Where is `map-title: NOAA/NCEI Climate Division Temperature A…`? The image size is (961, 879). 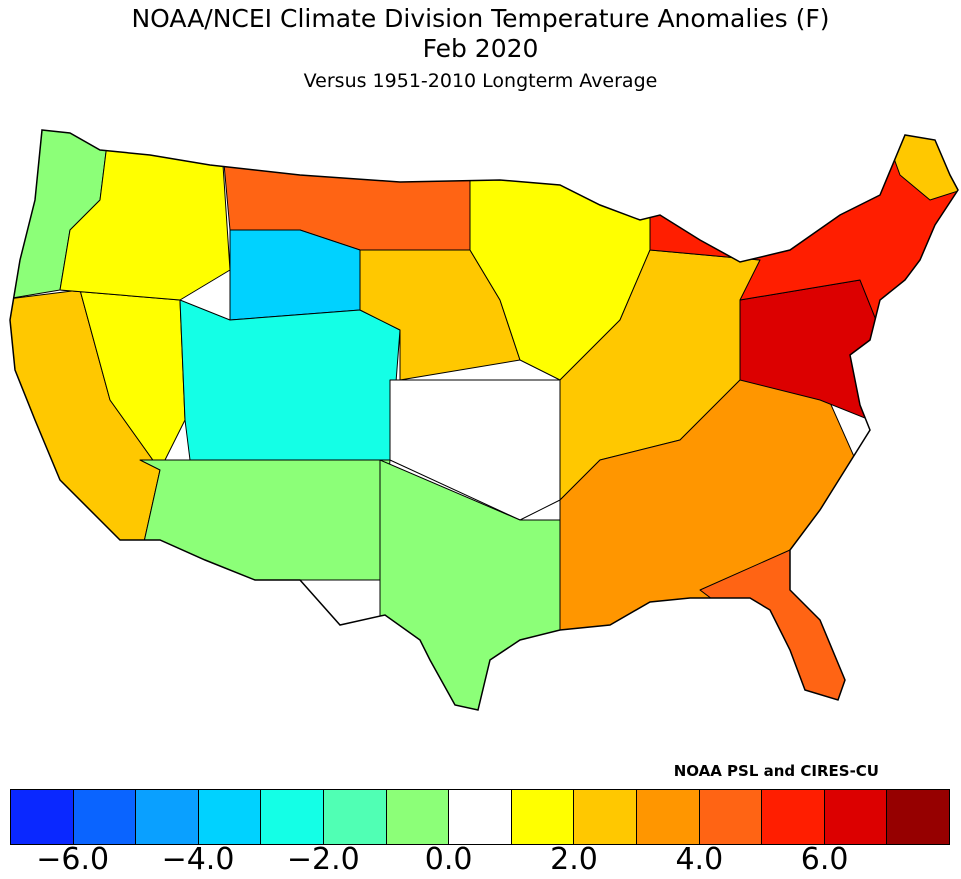 map-title: NOAA/NCEI Climate Division Temperature A… is located at coordinates (480, 18).